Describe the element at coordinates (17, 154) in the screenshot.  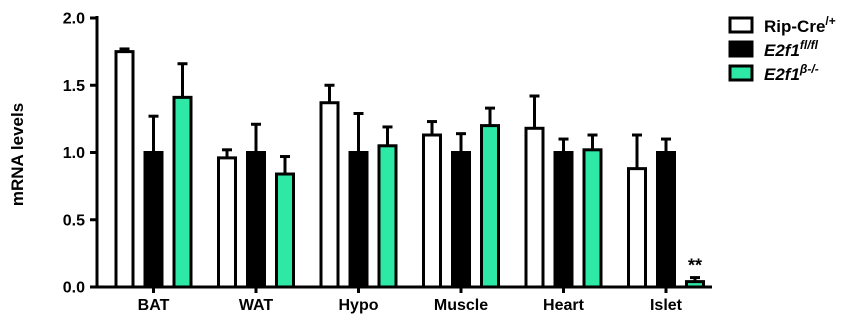
I see `y-axis-title: mRNA levels` at that location.